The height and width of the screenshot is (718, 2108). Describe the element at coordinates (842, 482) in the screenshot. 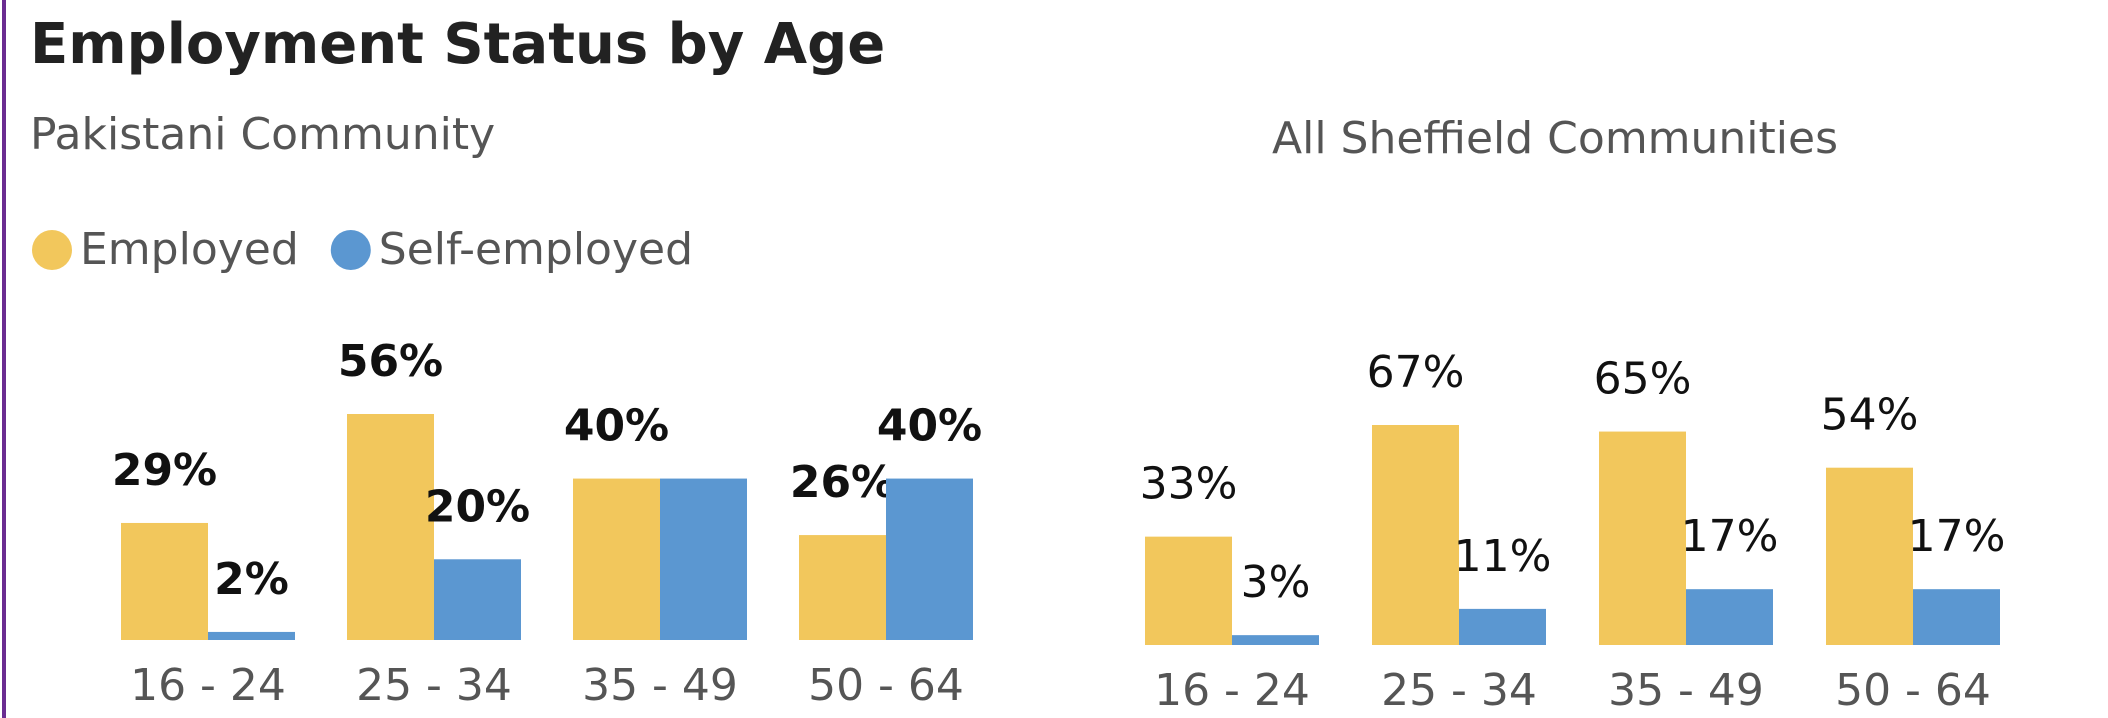

I see `data-label: 26%` at that location.